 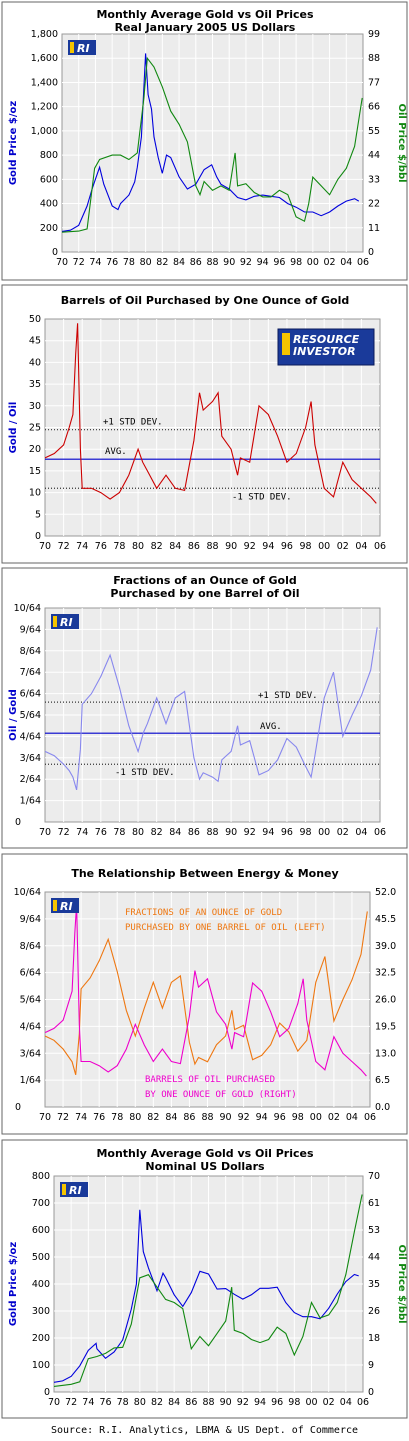 I want to click on y-right-tick-label: 13.0, so click(x=385, y=1053).